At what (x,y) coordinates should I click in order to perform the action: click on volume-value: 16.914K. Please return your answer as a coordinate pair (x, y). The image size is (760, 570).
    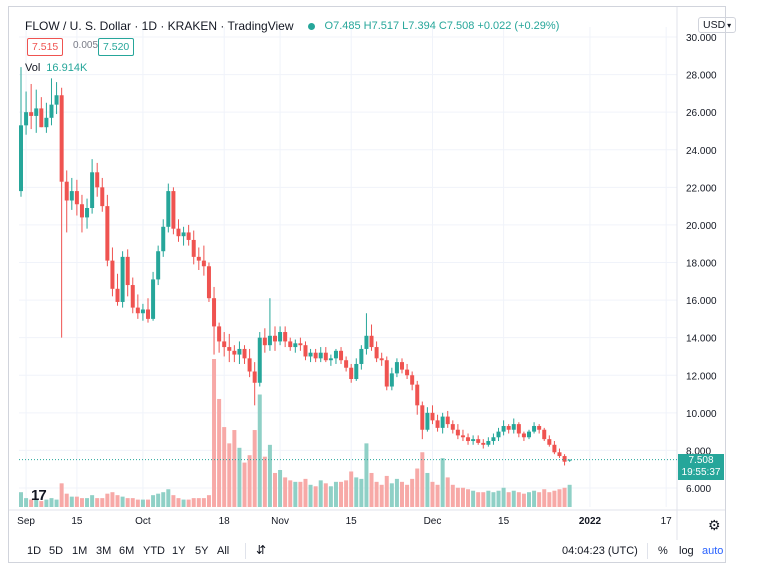
    Looking at the image, I should click on (67, 68).